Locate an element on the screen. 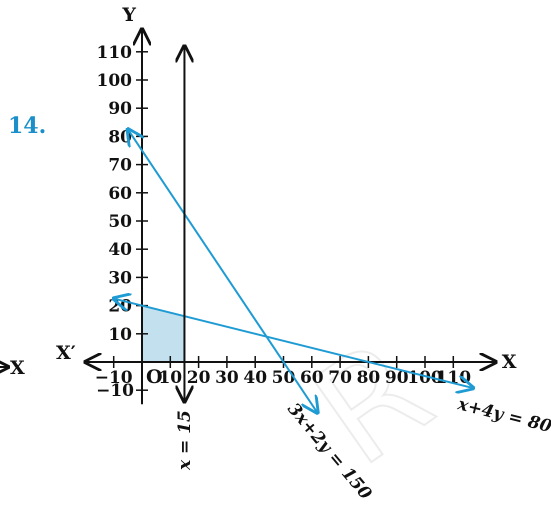 This screenshot has width=551, height=505. x-tick-label: 20 is located at coordinates (199, 378).